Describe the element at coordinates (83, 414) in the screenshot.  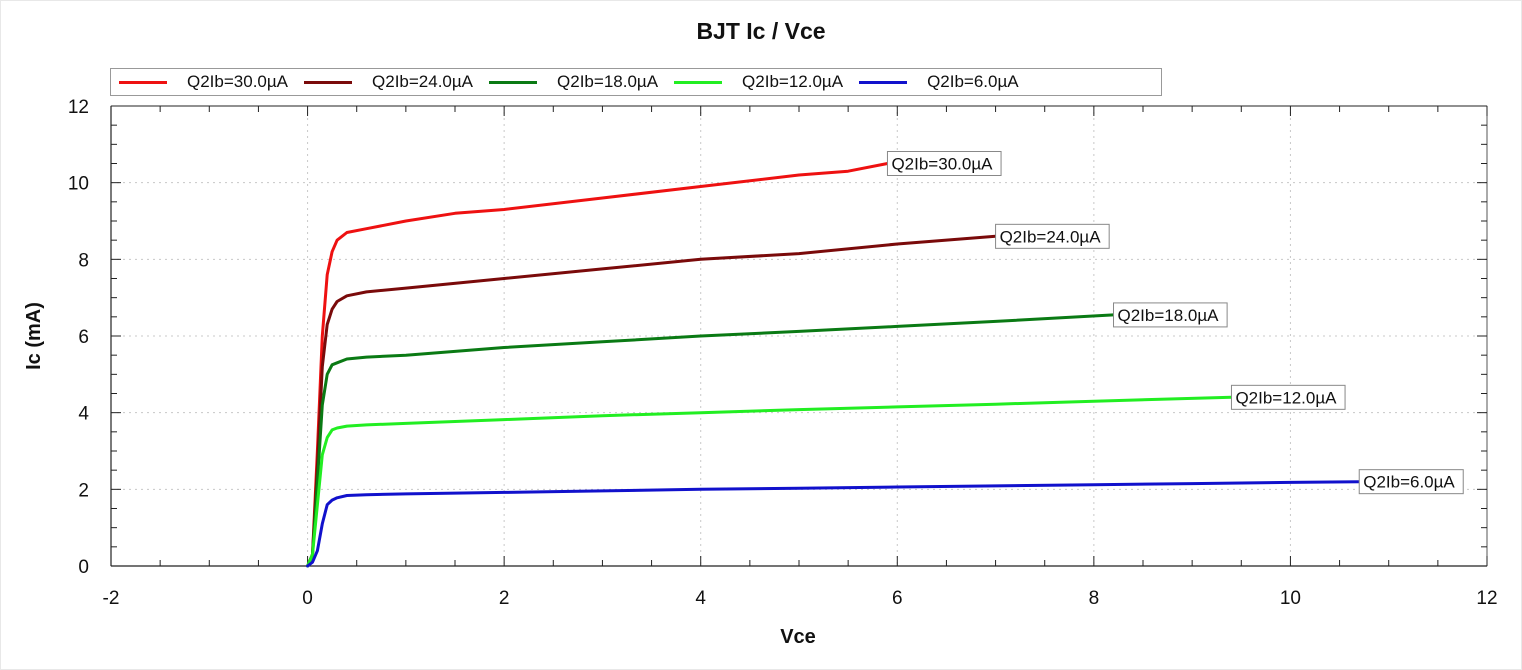
I see `y-tick-label: 4` at that location.